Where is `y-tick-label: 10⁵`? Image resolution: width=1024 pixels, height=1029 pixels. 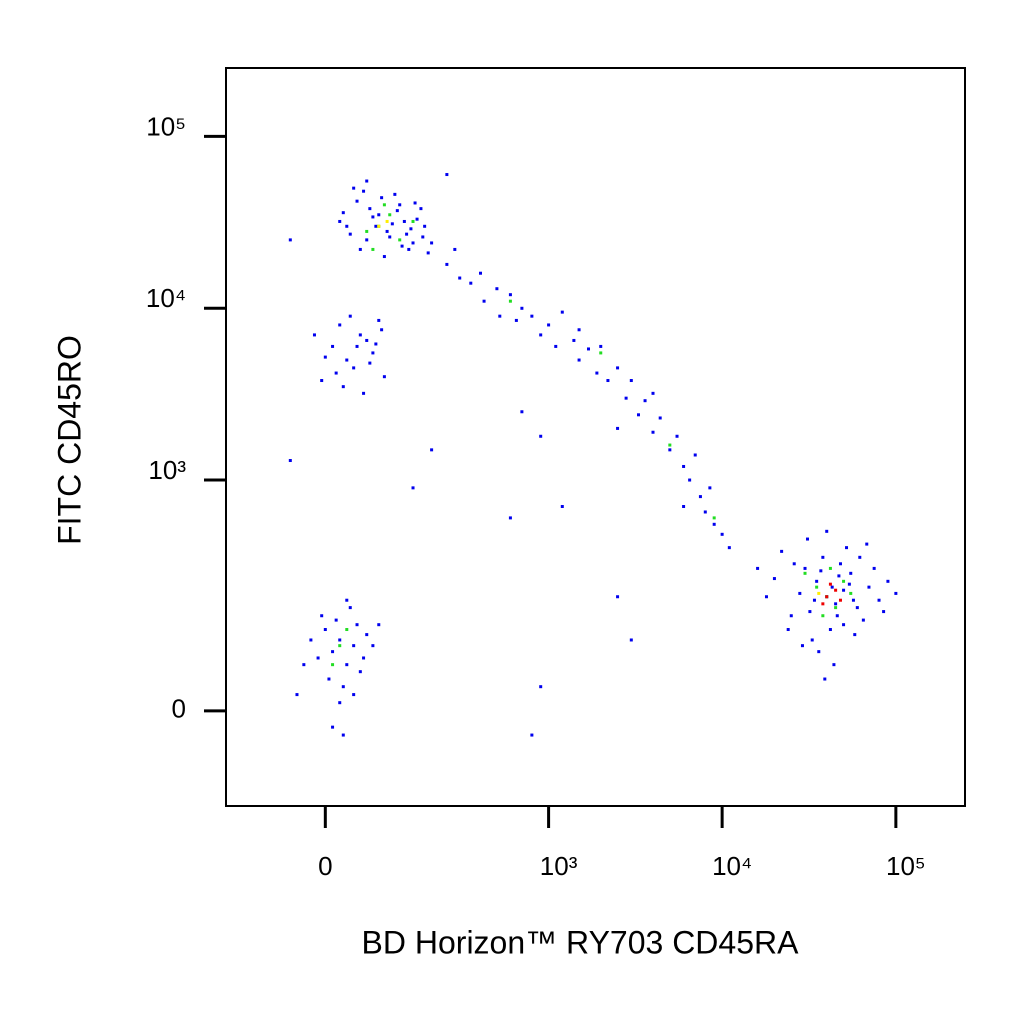
y-tick-label: 10⁵ is located at coordinates (166, 126).